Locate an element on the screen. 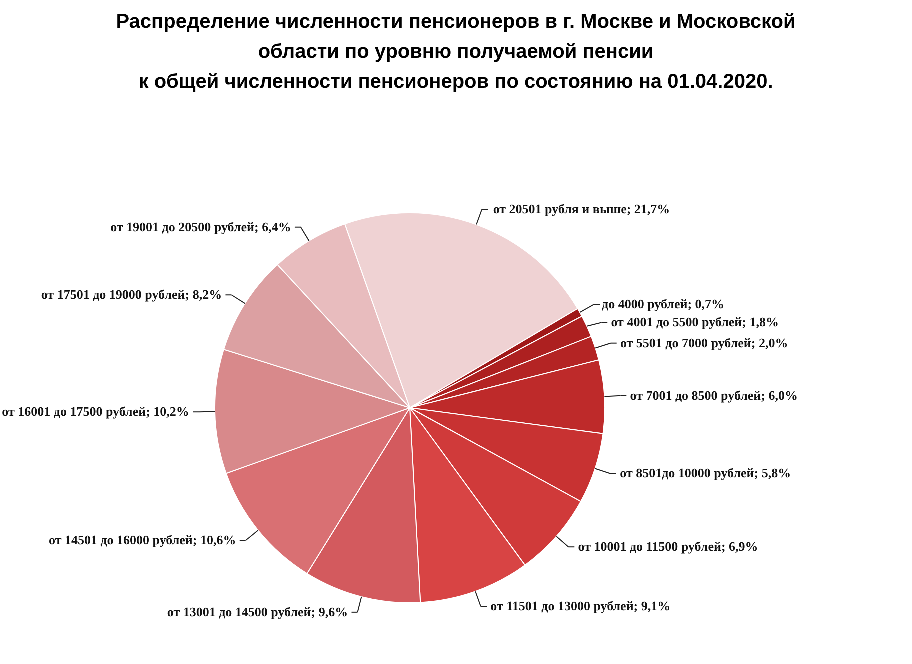 The width and height of the screenshot is (912, 664). slice-label: от 4001 до 5500 рублей; 1,8% is located at coordinates (695, 322).